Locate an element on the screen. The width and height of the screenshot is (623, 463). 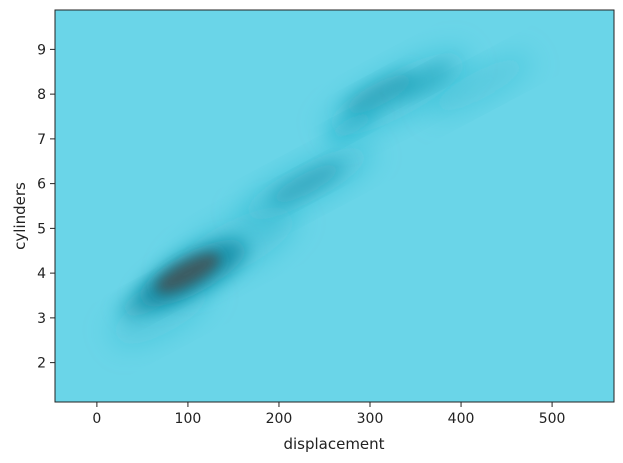
y-tick-label: 5 is located at coordinates (41, 229).